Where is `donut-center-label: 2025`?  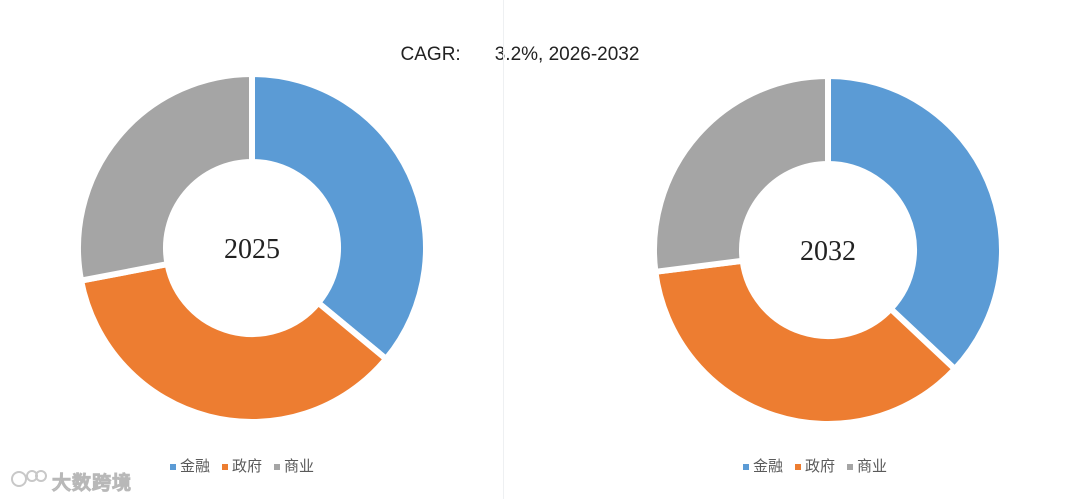
donut-center-label: 2025 is located at coordinates (252, 249).